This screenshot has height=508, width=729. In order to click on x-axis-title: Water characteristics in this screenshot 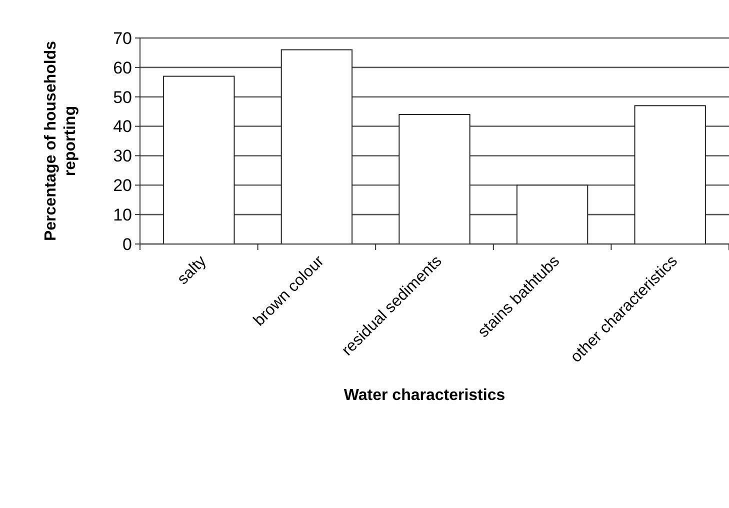, I will do `click(425, 395)`.